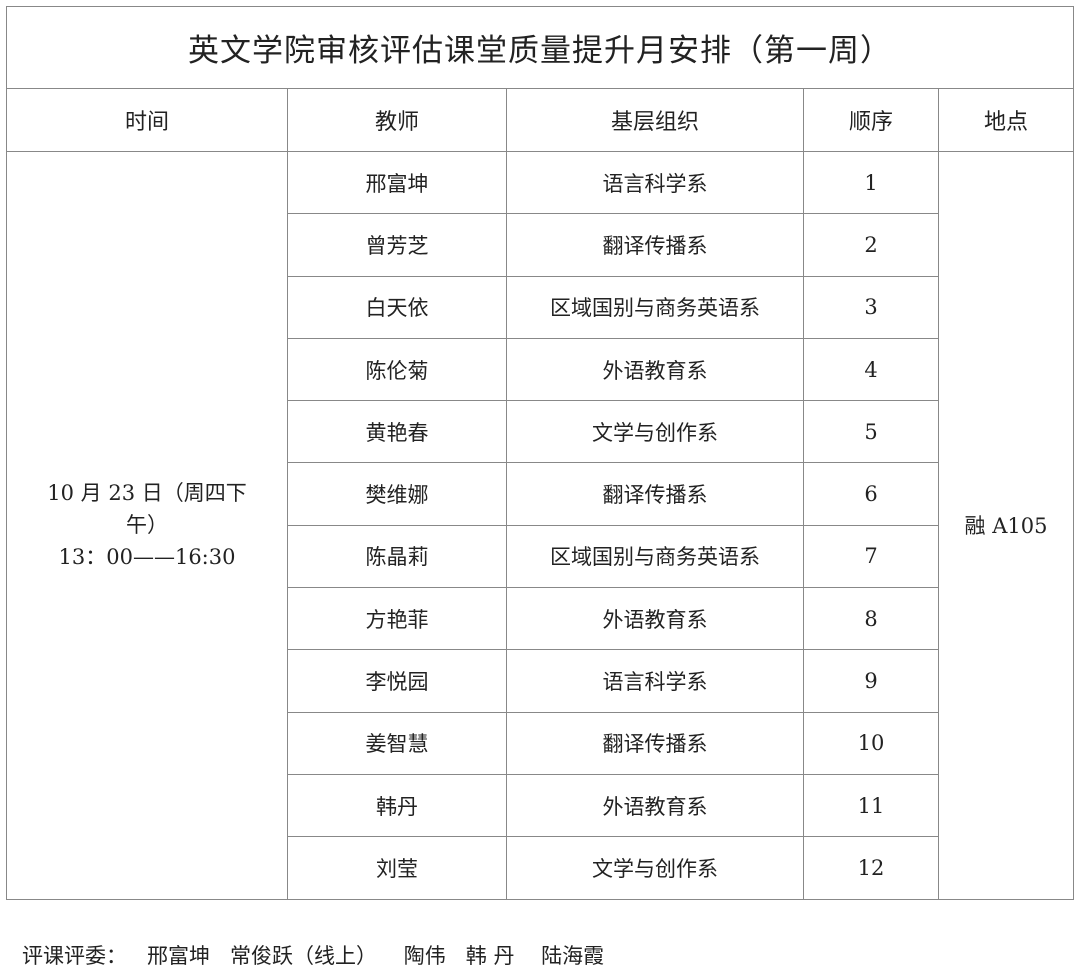  I want to click on time-range: 13：00——16:30, so click(147, 557).